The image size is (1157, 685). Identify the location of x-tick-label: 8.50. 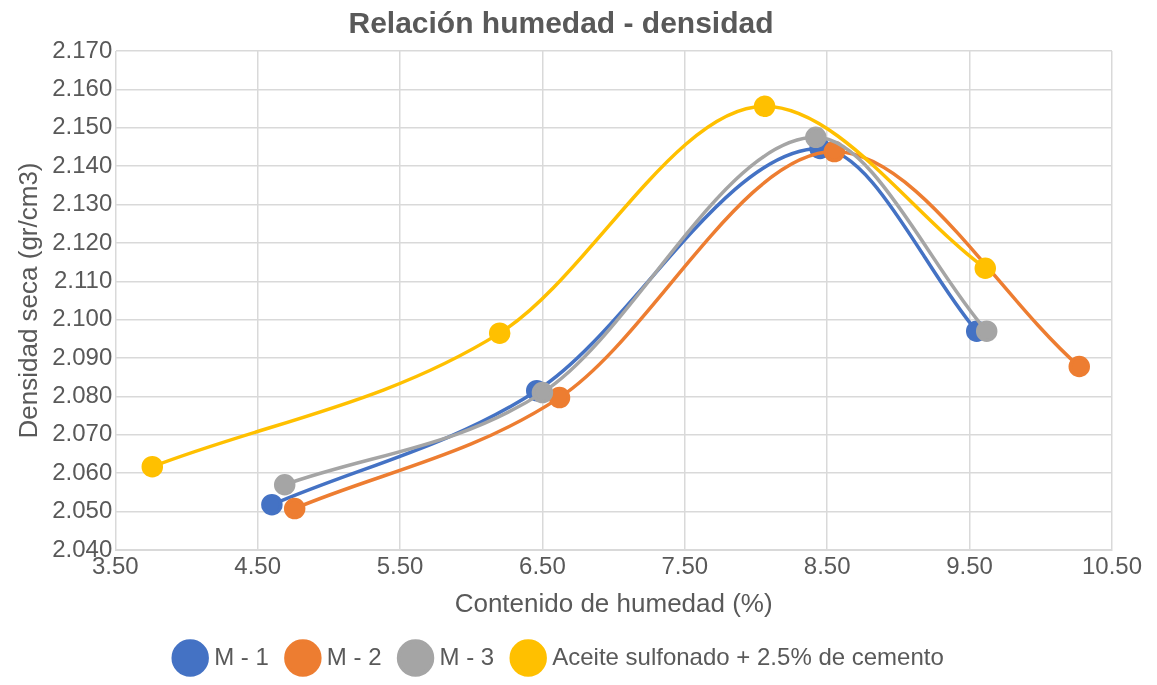
(827, 566).